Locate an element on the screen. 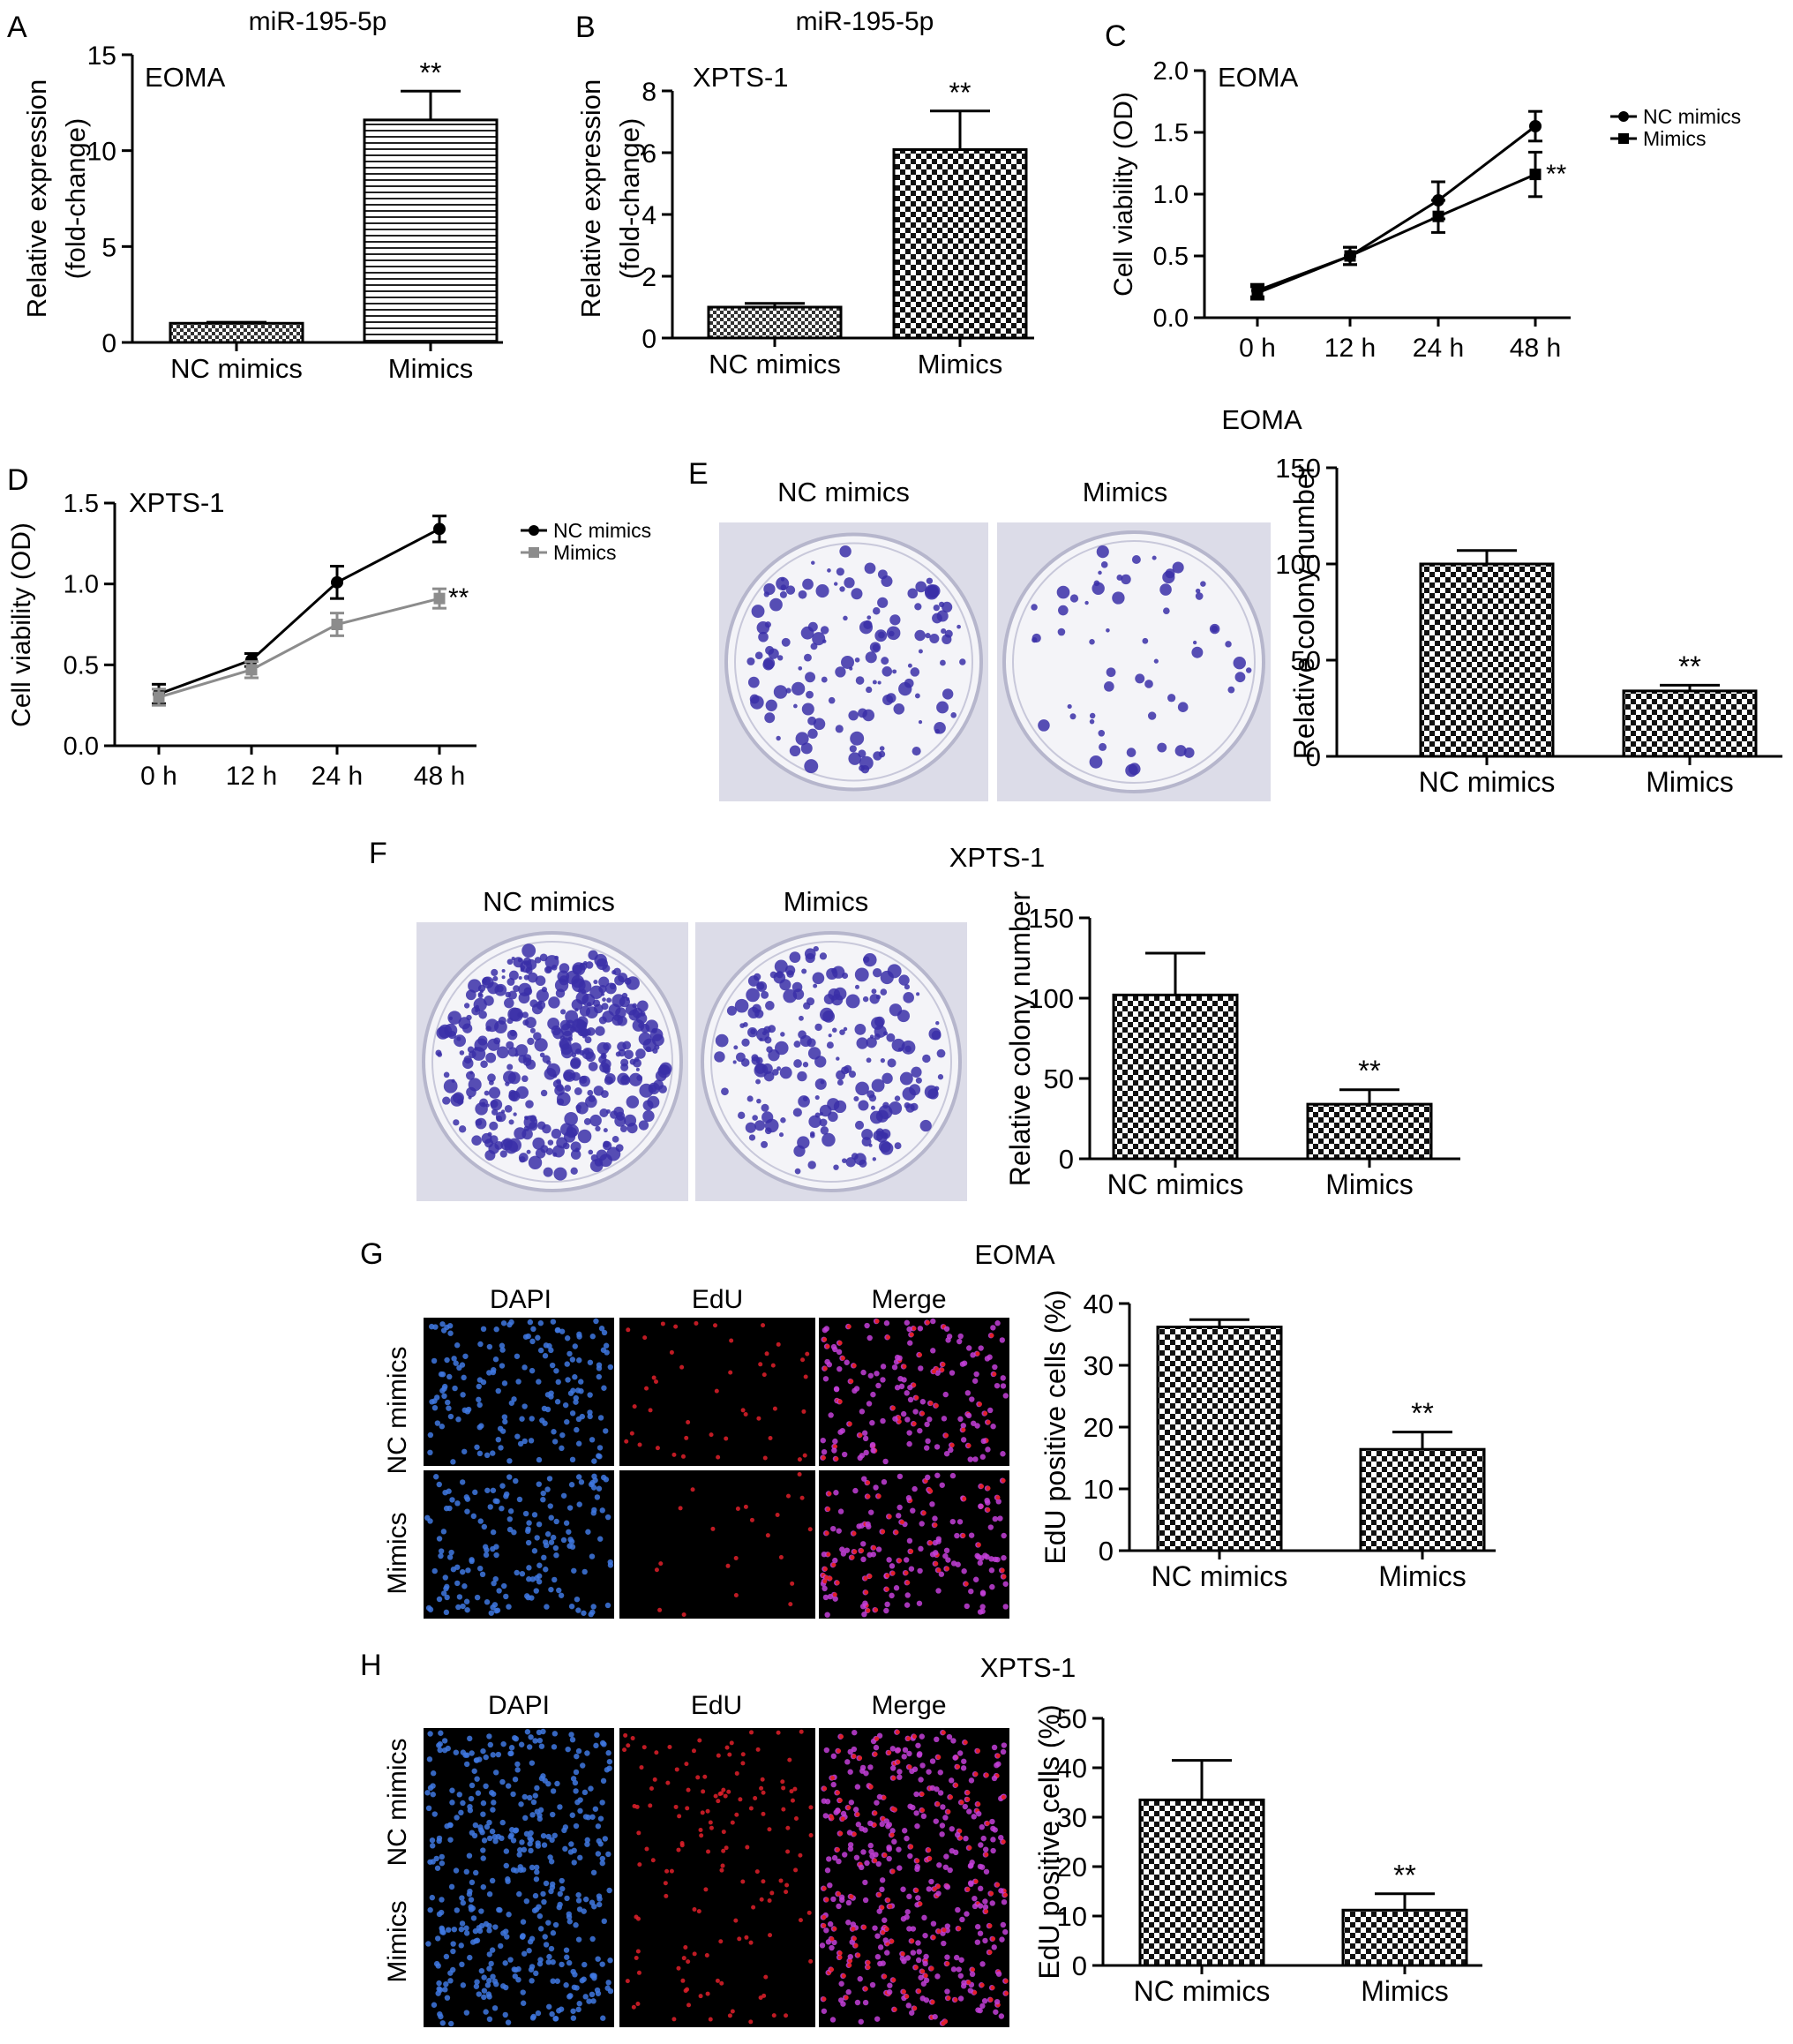 The image size is (1793, 2044). y-tick-label: 1.0 is located at coordinates (81, 585).